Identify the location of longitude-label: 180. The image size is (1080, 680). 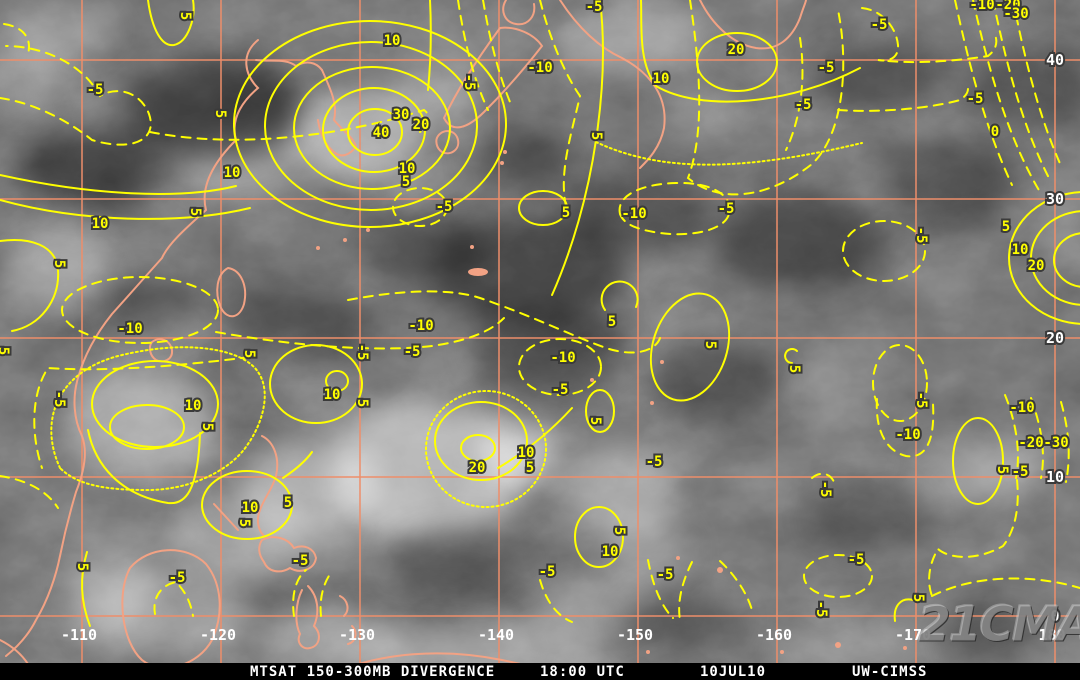
(1051, 635).